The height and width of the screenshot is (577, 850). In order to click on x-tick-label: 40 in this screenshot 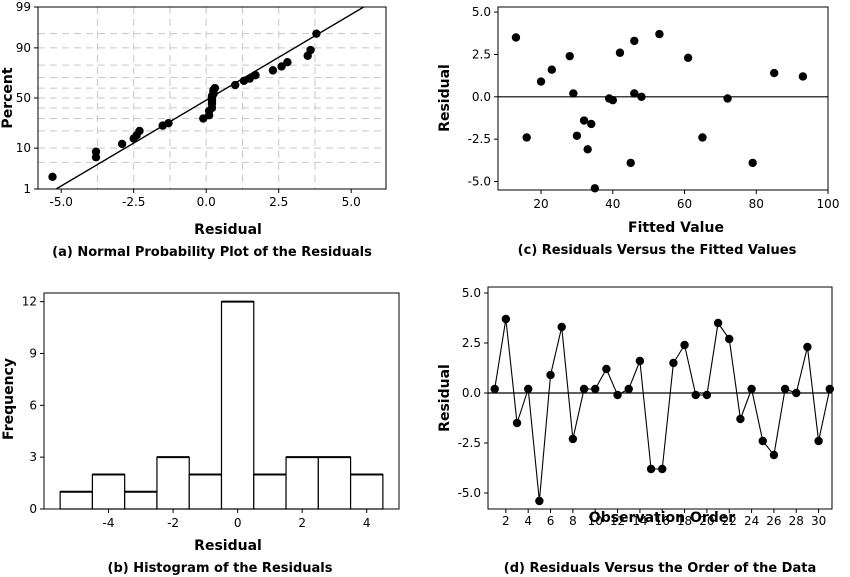, I will do `click(612, 204)`.